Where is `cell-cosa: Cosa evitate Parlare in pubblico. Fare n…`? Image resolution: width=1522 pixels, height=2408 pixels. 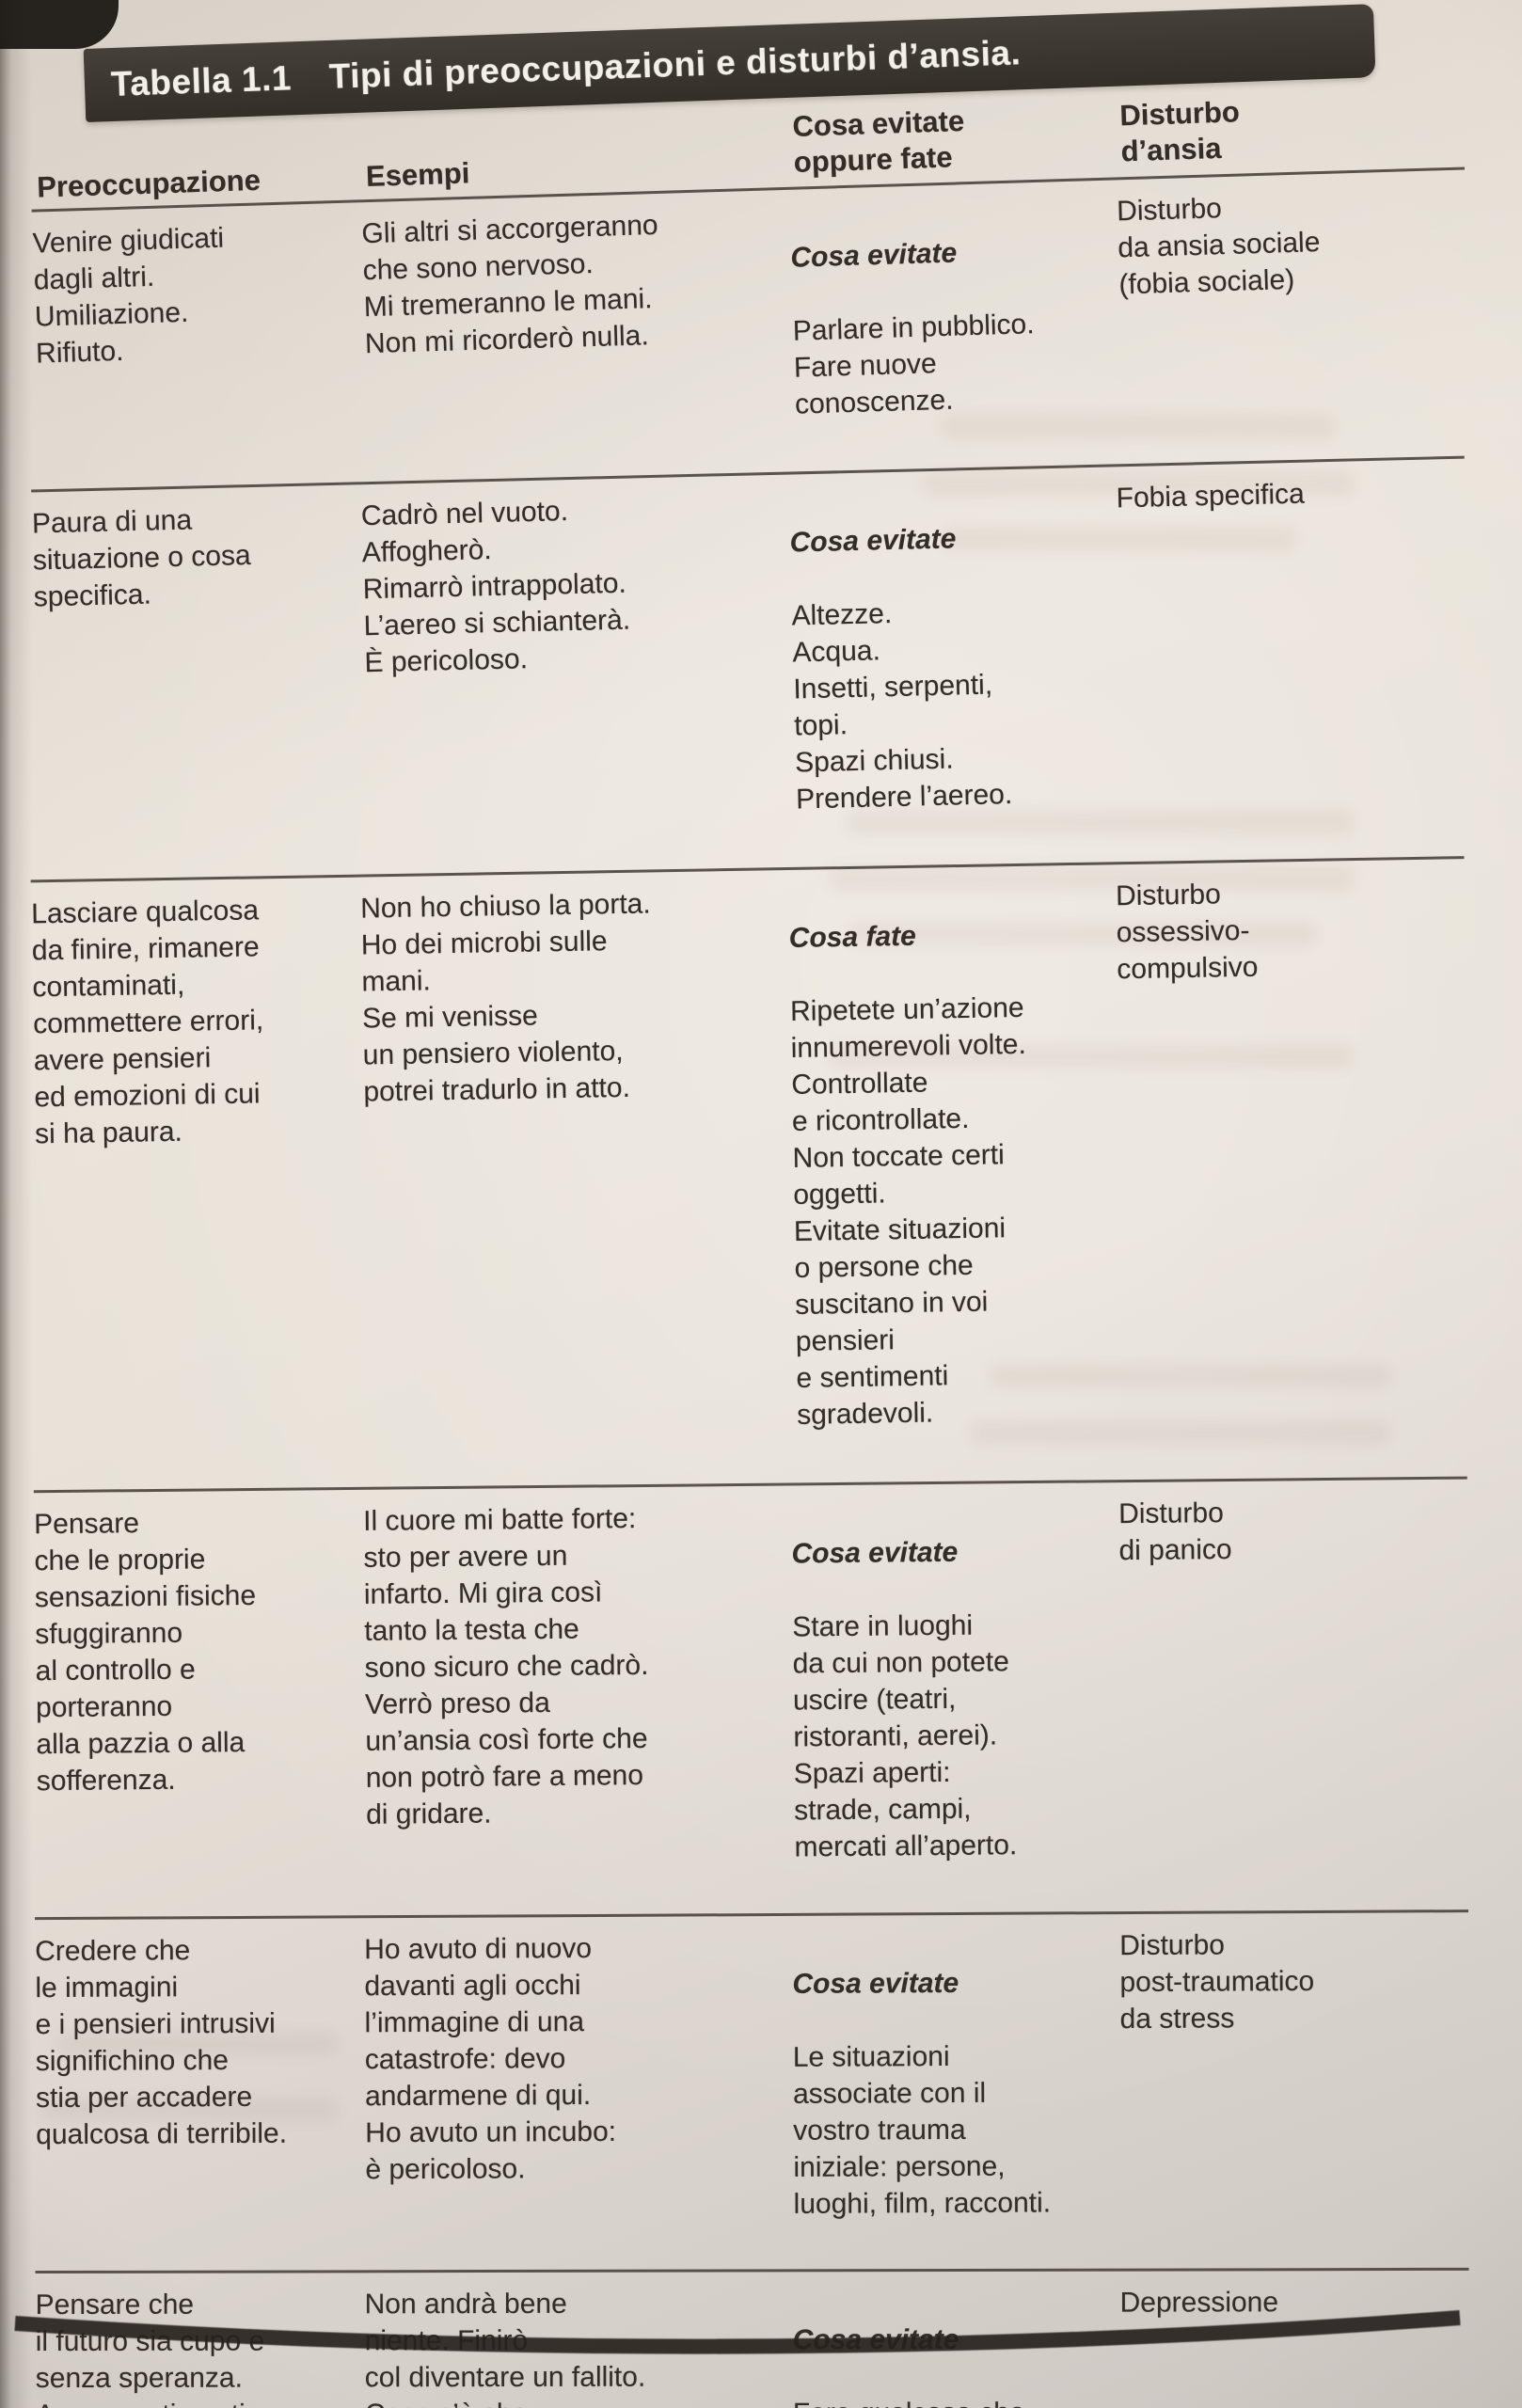
cell-cosa: Cosa evitate Parlare in pubblico. Fare n… is located at coordinates (956, 324).